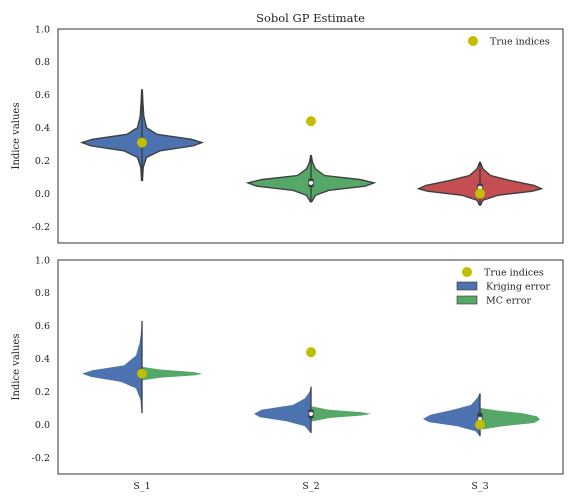 This screenshot has width=576, height=504. I want to click on x-tick-label: S_2, so click(310, 486).